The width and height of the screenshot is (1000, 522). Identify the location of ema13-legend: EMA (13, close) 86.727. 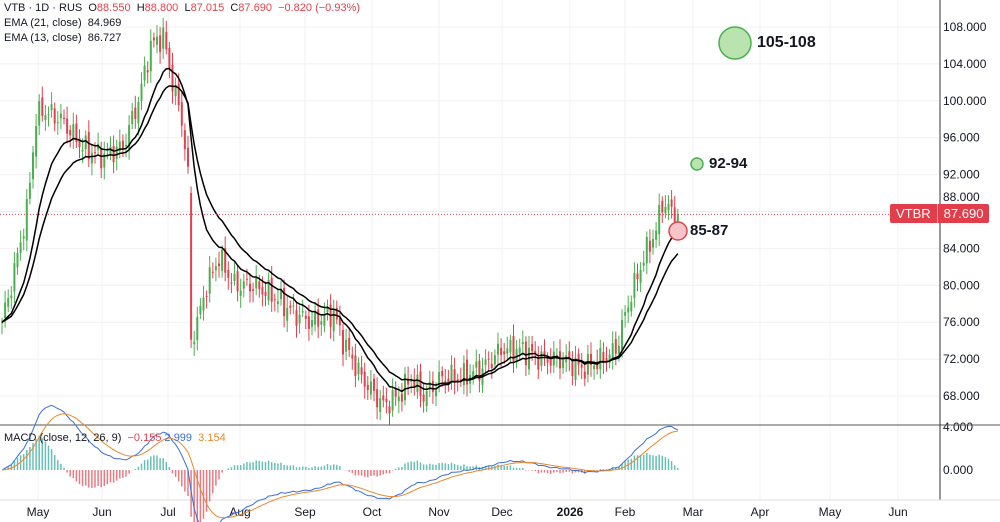
(62, 38).